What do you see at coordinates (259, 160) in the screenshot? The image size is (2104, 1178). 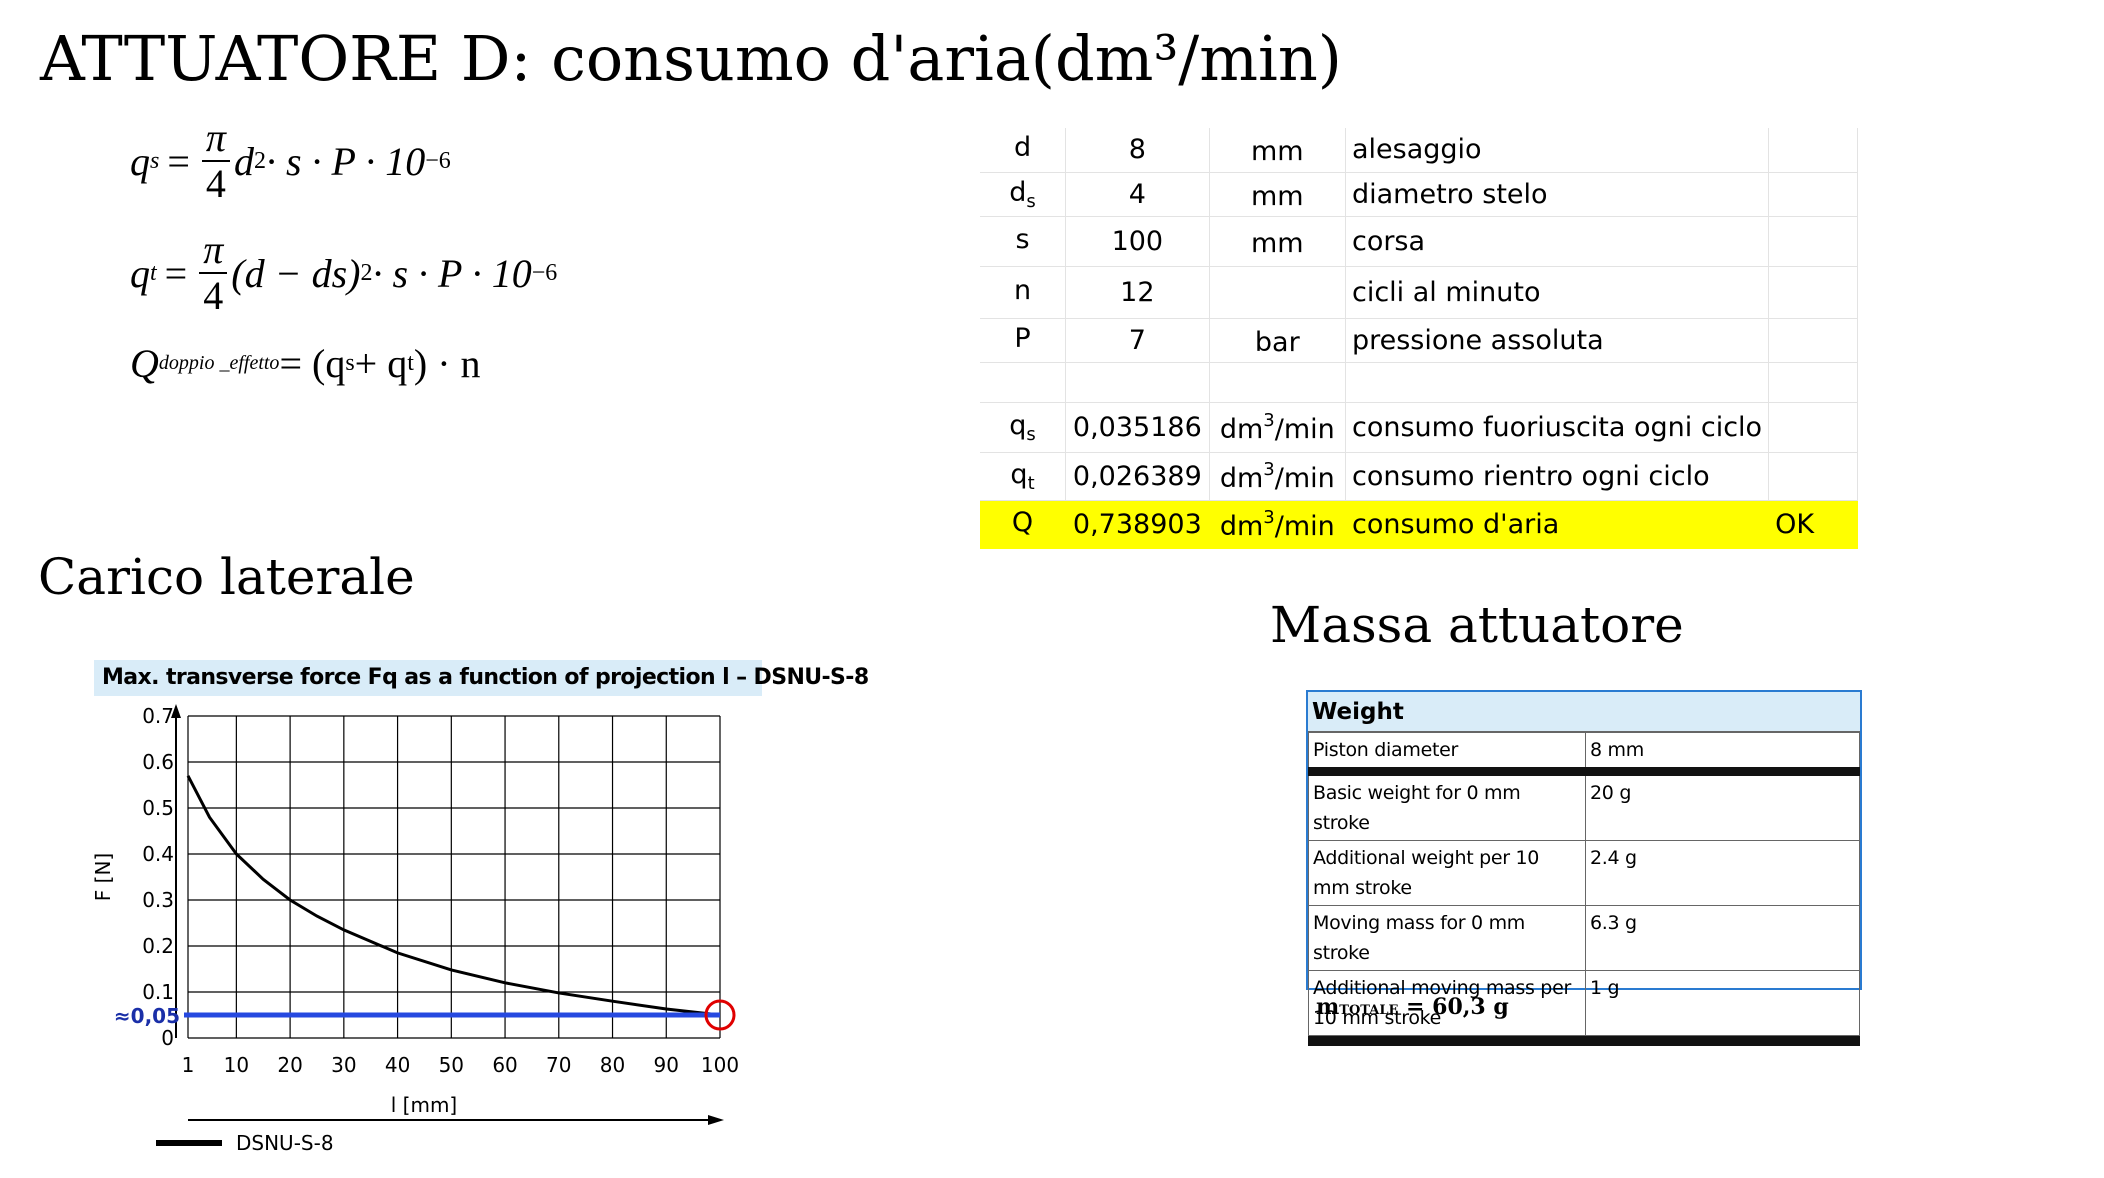 I see `formula-qs-d-exp: 2` at bounding box center [259, 160].